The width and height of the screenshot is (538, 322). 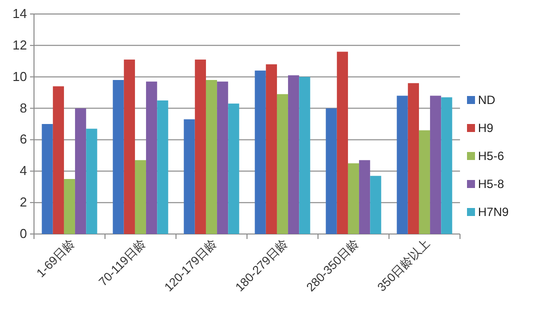 I want to click on y-tick-label: 12, so click(x=19, y=44).